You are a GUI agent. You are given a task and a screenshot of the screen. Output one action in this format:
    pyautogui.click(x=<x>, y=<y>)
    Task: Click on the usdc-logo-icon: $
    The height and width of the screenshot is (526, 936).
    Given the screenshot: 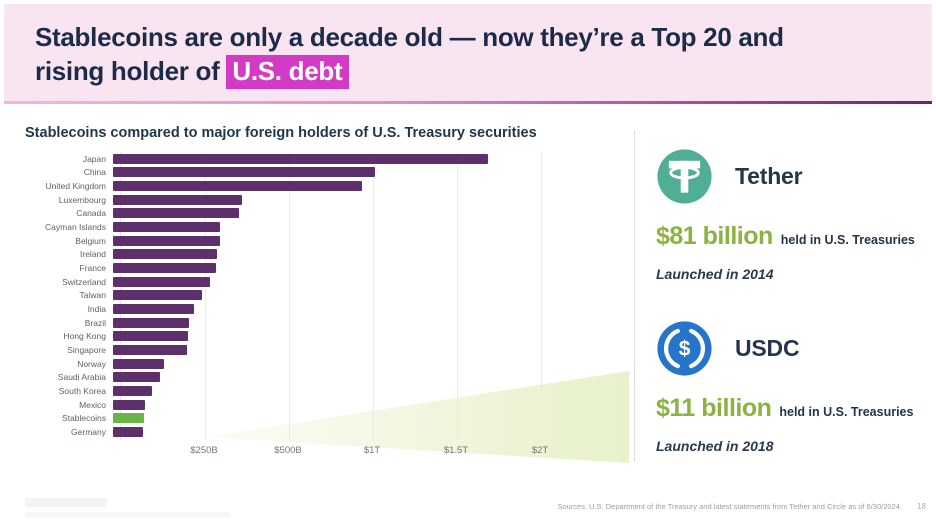 What is the action you would take?
    pyautogui.click(x=684, y=348)
    